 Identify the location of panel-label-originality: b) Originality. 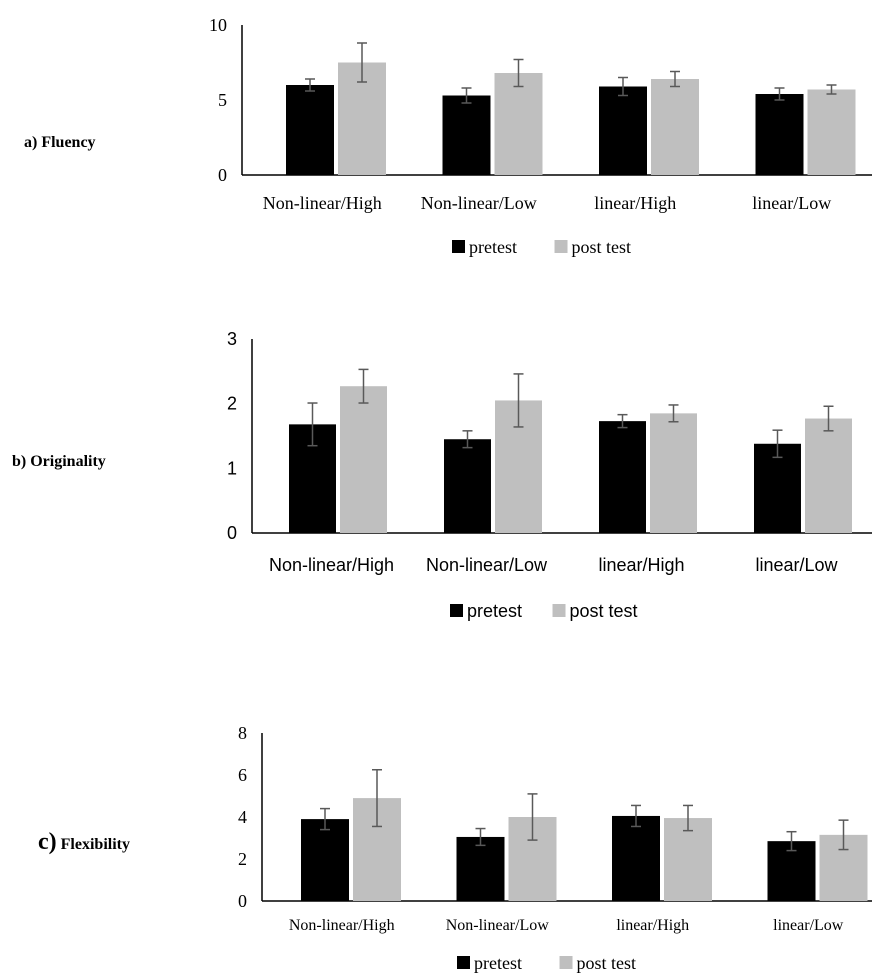
(59, 462).